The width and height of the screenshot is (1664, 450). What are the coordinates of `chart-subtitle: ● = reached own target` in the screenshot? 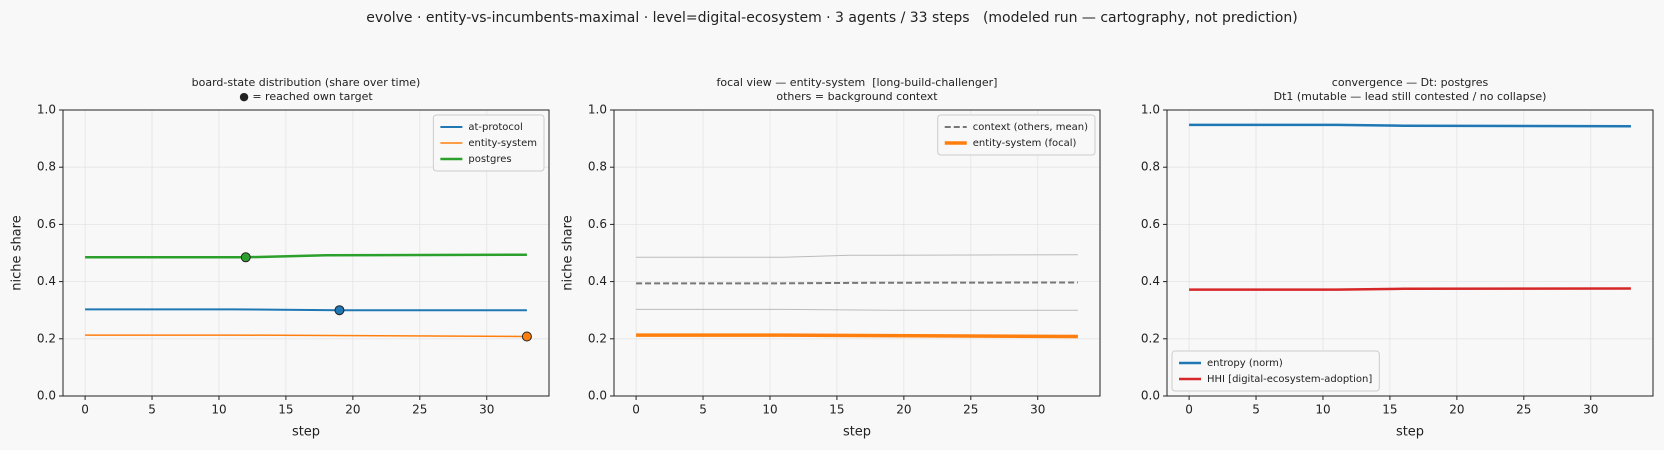 It's located at (306, 96).